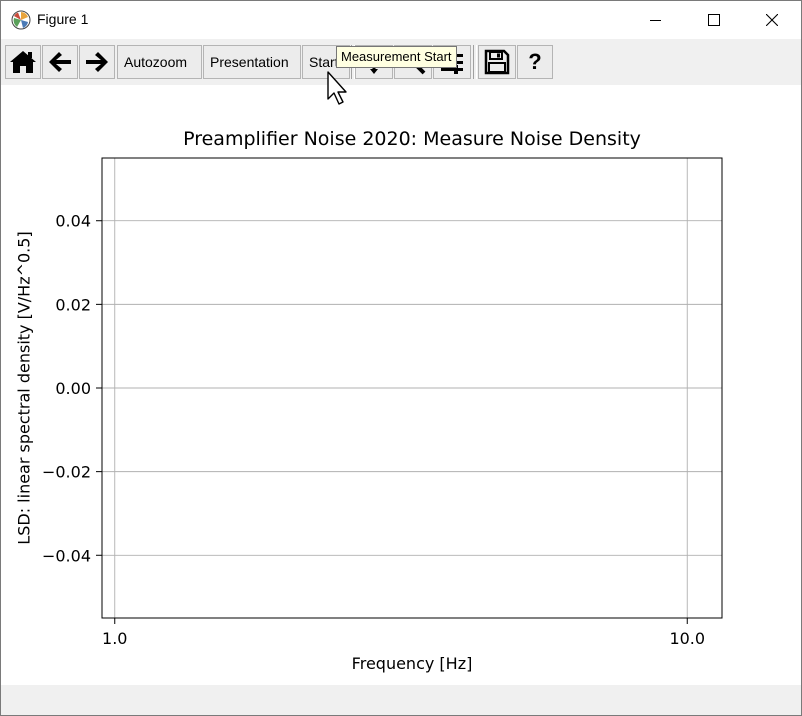 The image size is (802, 716). I want to click on minimize-button, so click(656, 20).